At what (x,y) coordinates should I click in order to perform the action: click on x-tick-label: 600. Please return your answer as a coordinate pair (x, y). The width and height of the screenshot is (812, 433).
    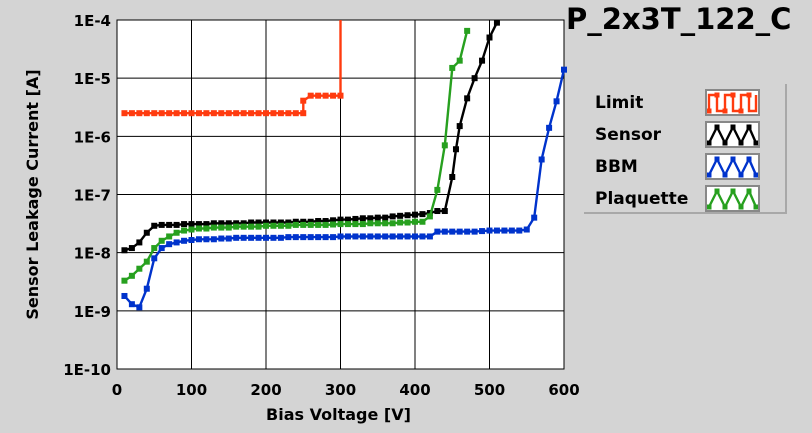
    Looking at the image, I should click on (563, 390).